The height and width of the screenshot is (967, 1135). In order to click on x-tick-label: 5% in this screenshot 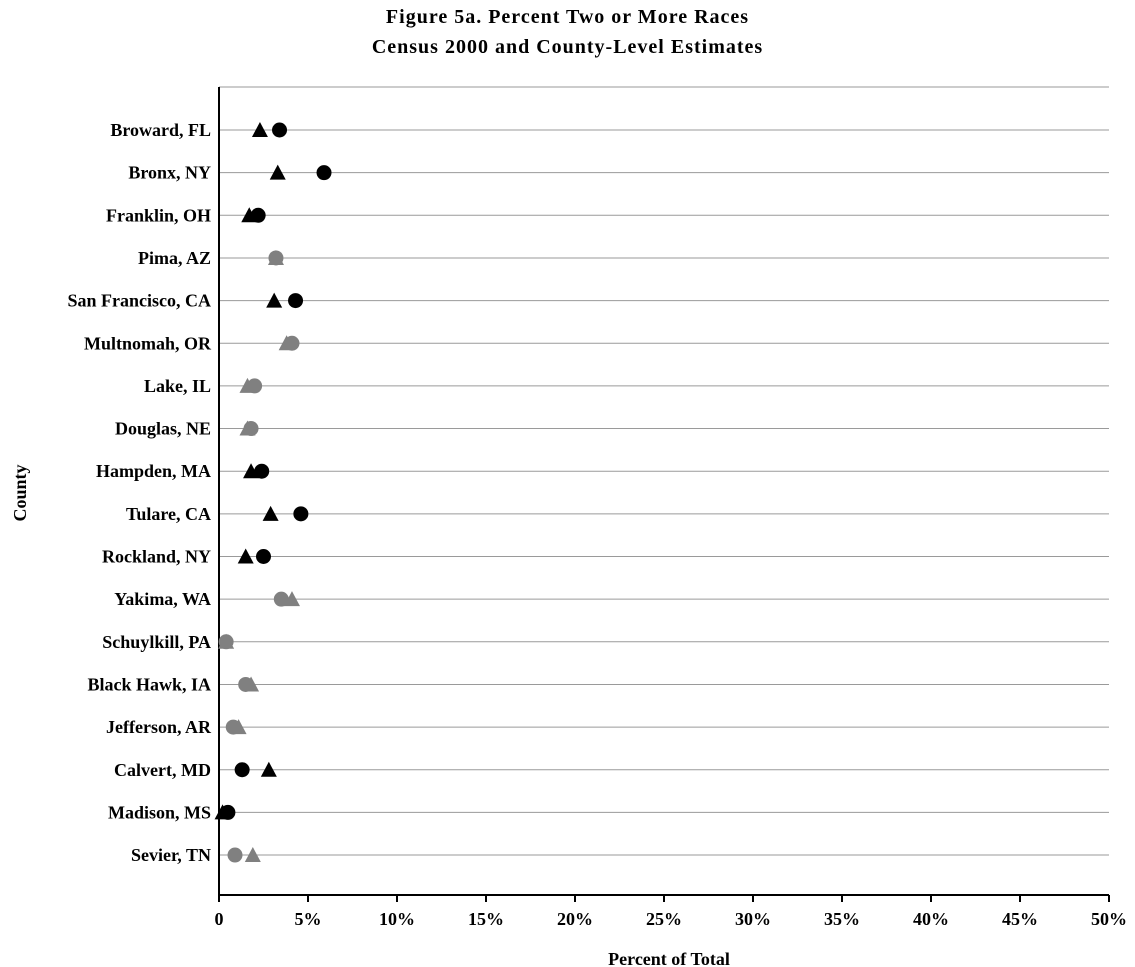, I will do `click(308, 919)`.